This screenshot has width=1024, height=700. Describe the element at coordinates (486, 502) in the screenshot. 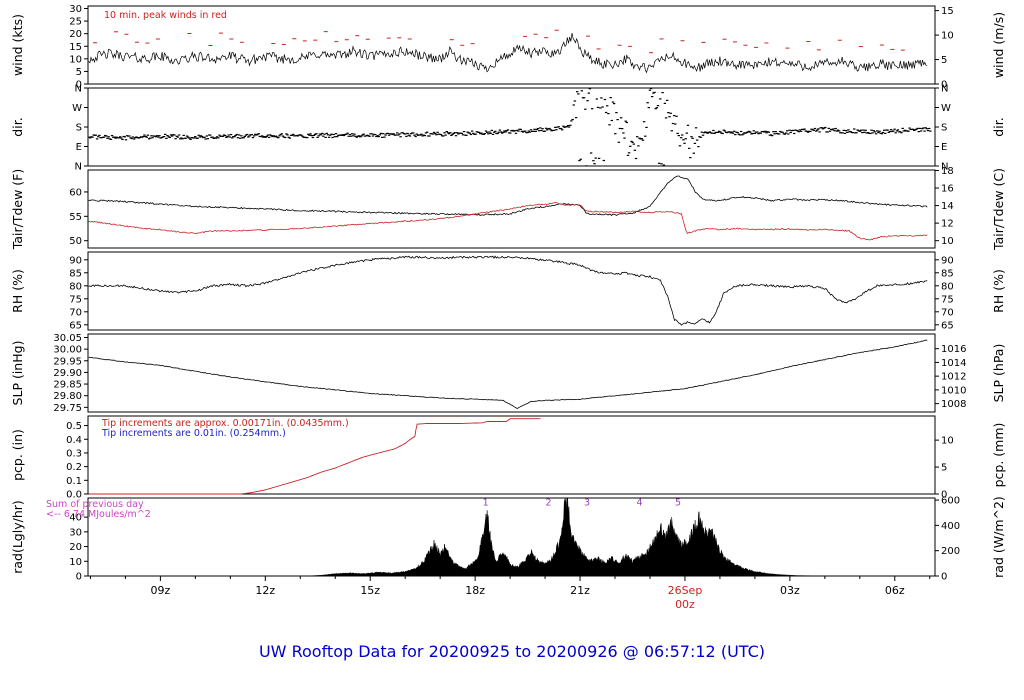

I see `event-marker-1: 1` at that location.